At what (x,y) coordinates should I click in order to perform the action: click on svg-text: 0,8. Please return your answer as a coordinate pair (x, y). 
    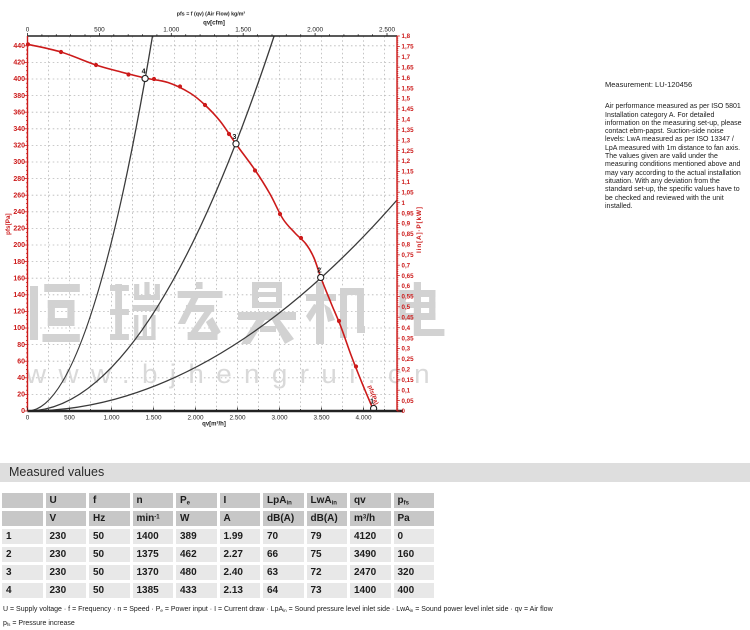
    Looking at the image, I should click on (406, 245).